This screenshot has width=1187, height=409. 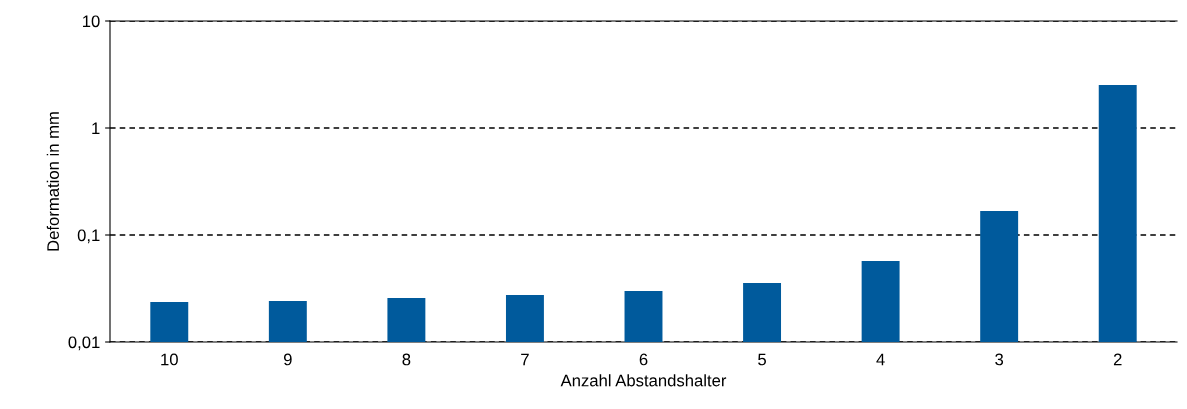 I want to click on x-tick-label: 7, so click(x=525, y=359).